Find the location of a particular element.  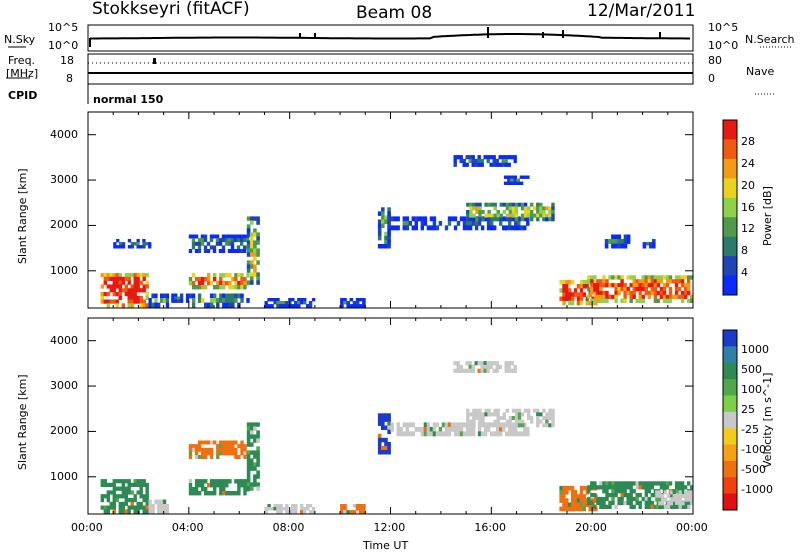

velocity-colorbar is located at coordinates (730, 420).